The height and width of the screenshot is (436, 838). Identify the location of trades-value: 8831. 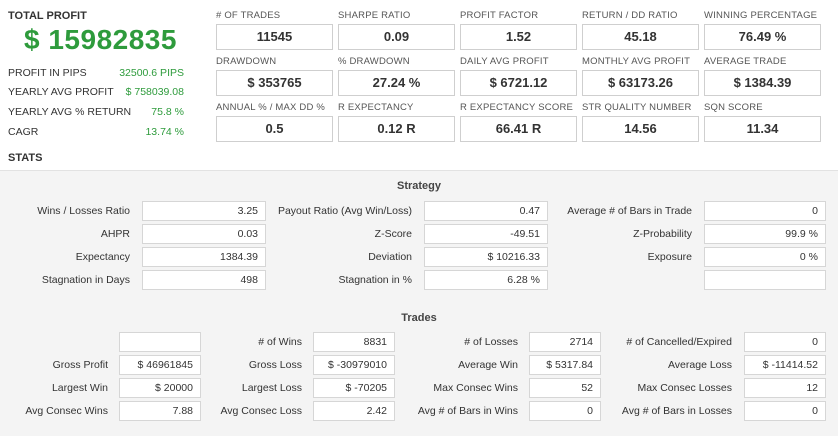
(354, 342).